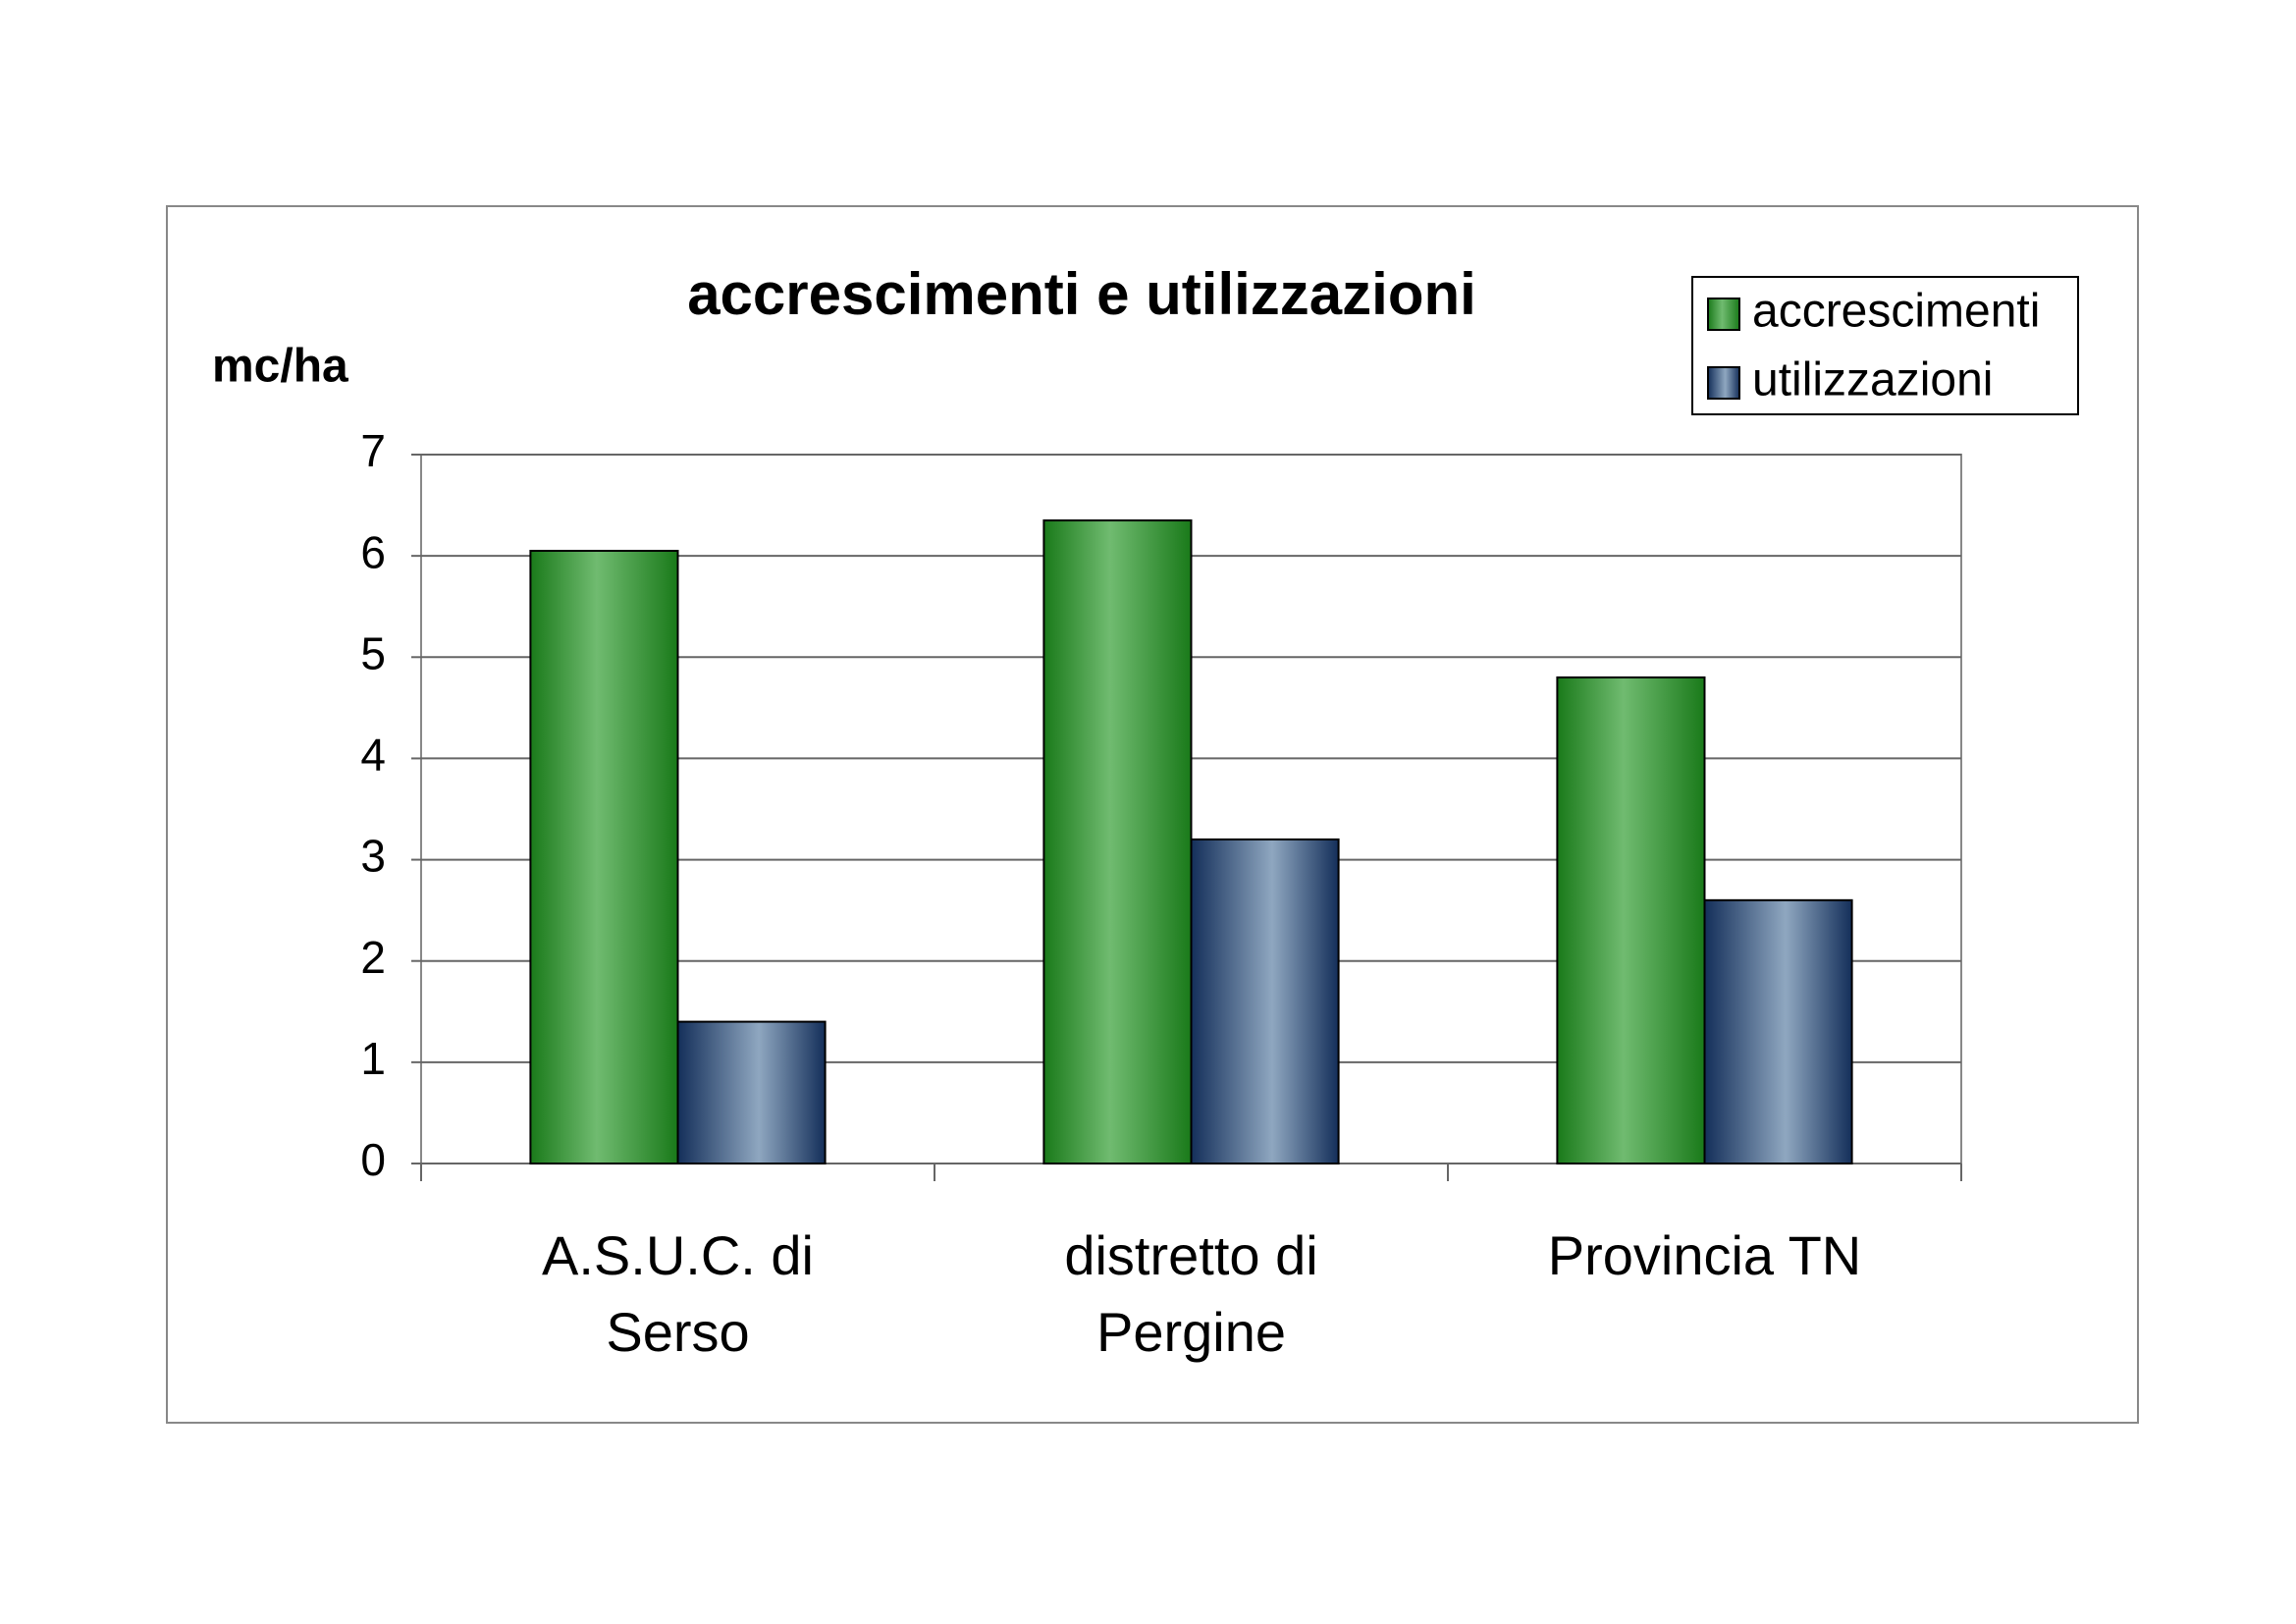  Describe the element at coordinates (1873, 380) in the screenshot. I see `legend-label: utilizzazioni` at that location.